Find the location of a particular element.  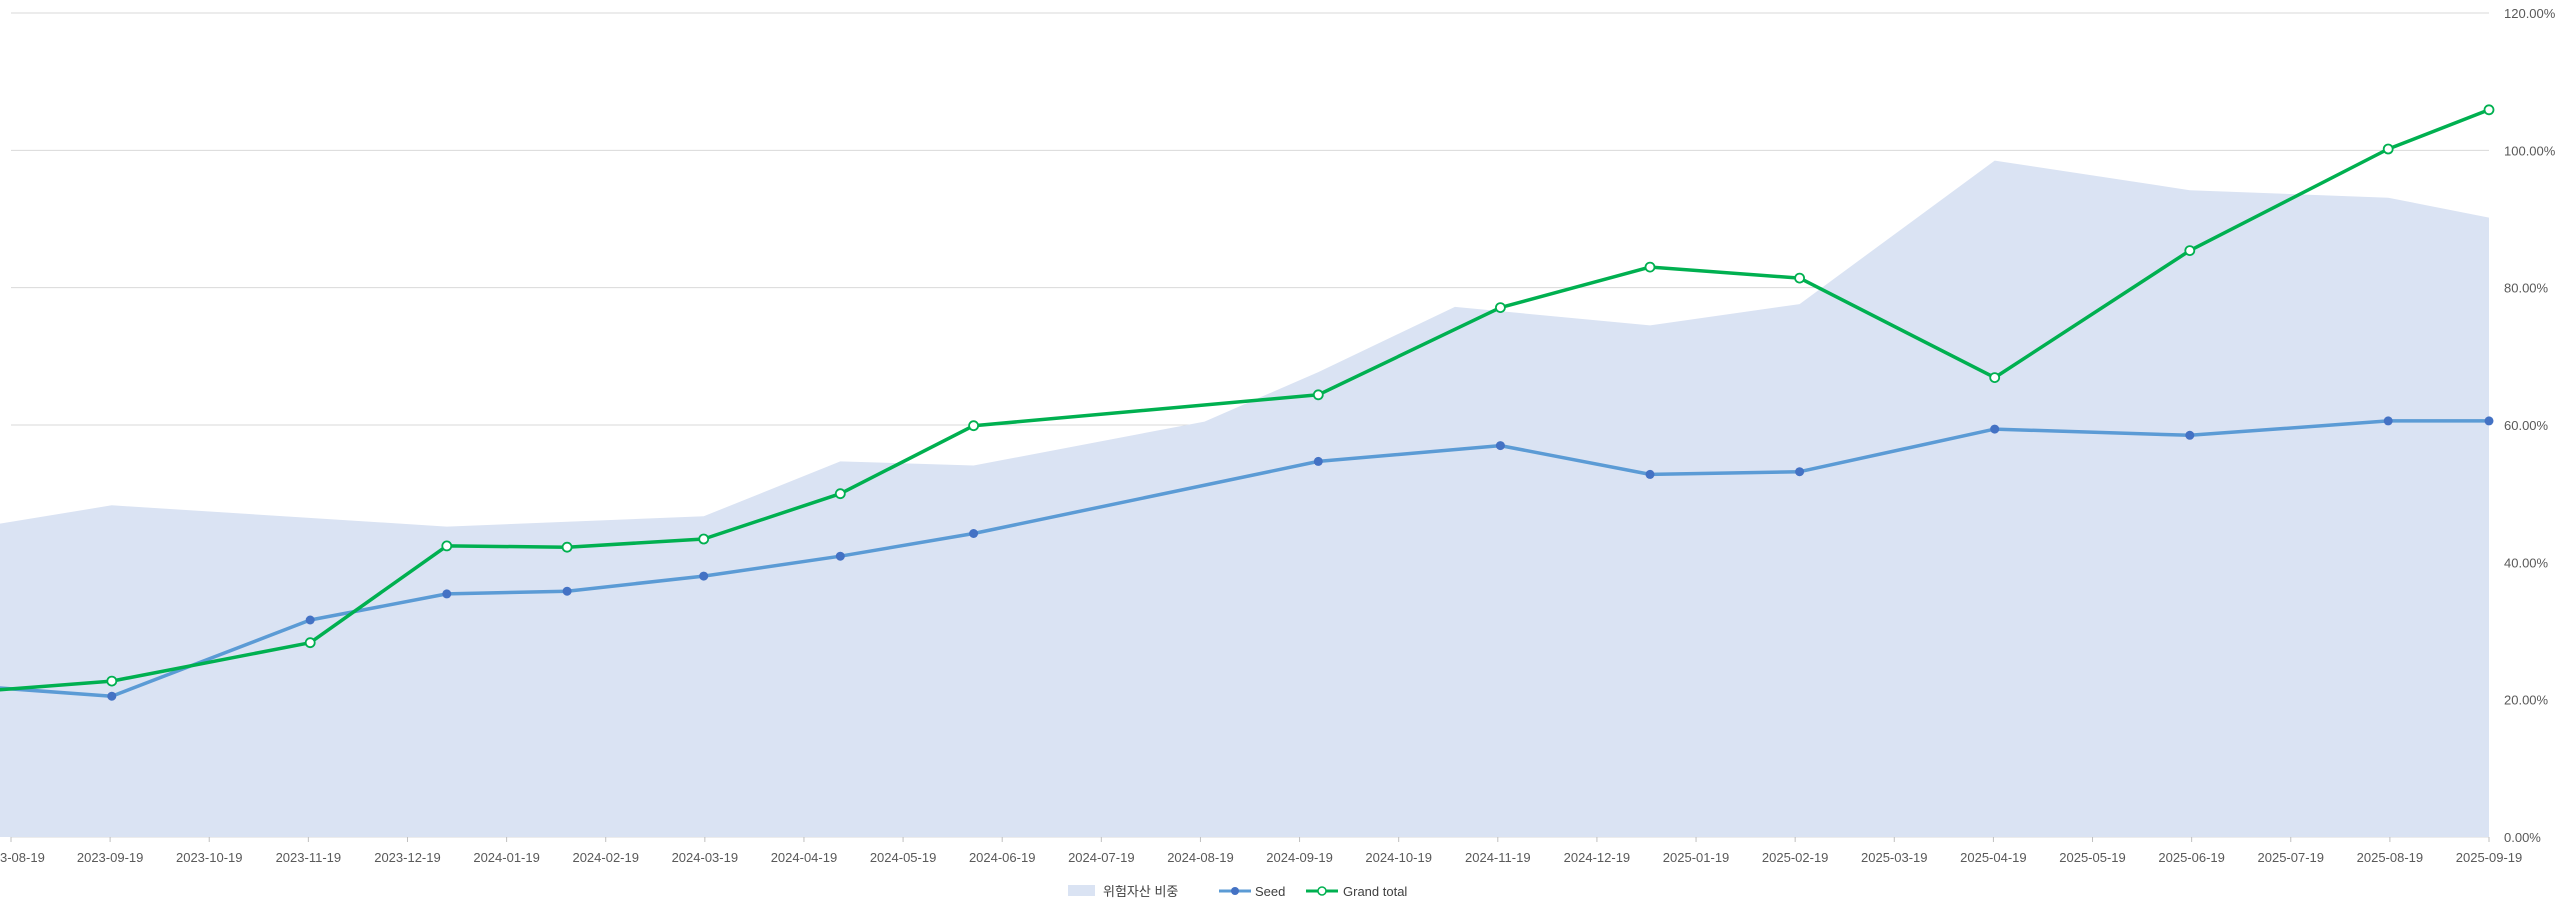

x-tick-label: 2024-04-19 is located at coordinates (804, 857).